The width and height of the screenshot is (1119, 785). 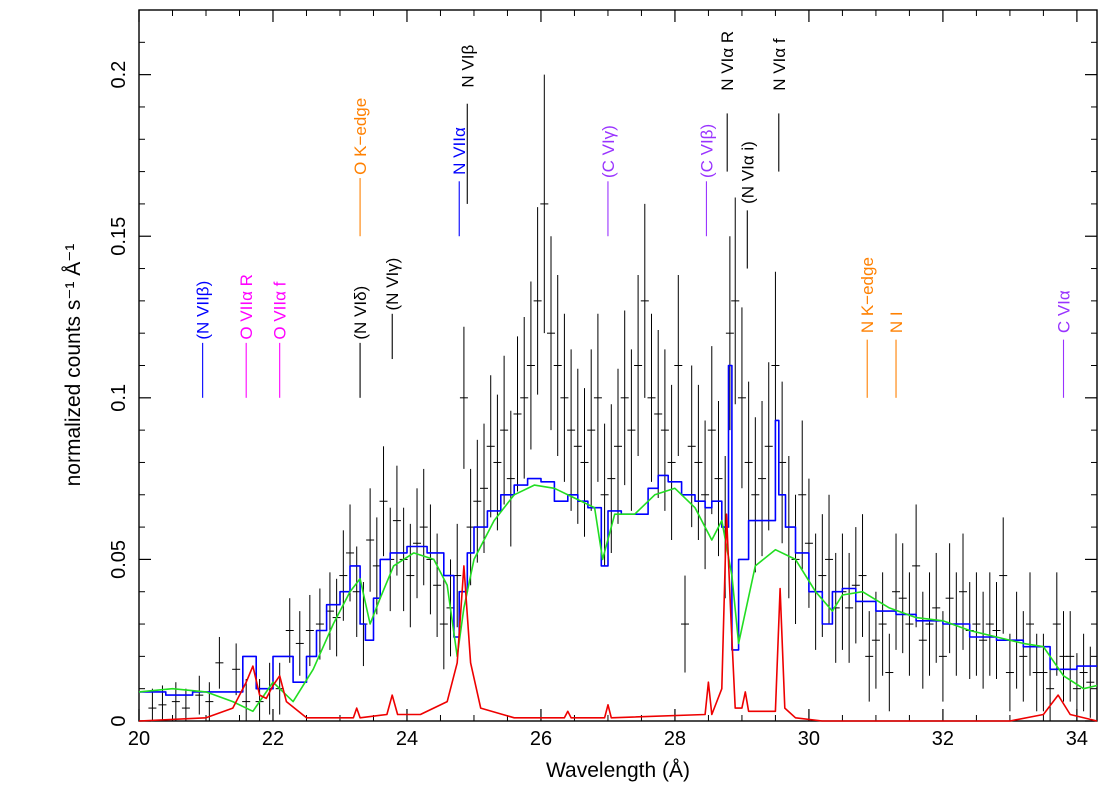 I want to click on x-tick-label: 28, so click(x=675, y=739).